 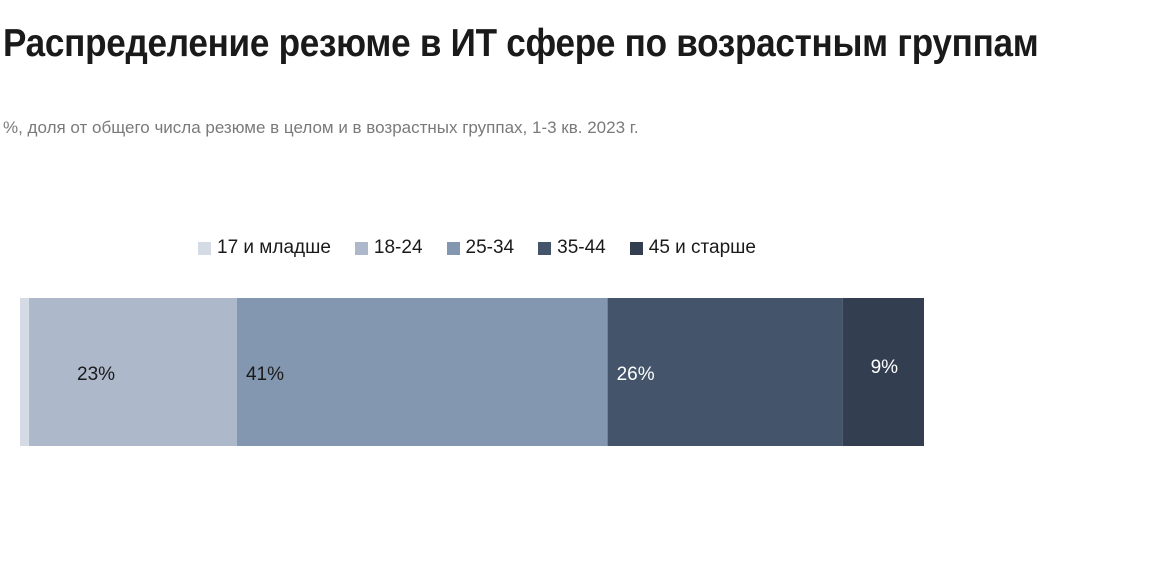 I want to click on legend-label: 45 и старше, so click(x=702, y=247).